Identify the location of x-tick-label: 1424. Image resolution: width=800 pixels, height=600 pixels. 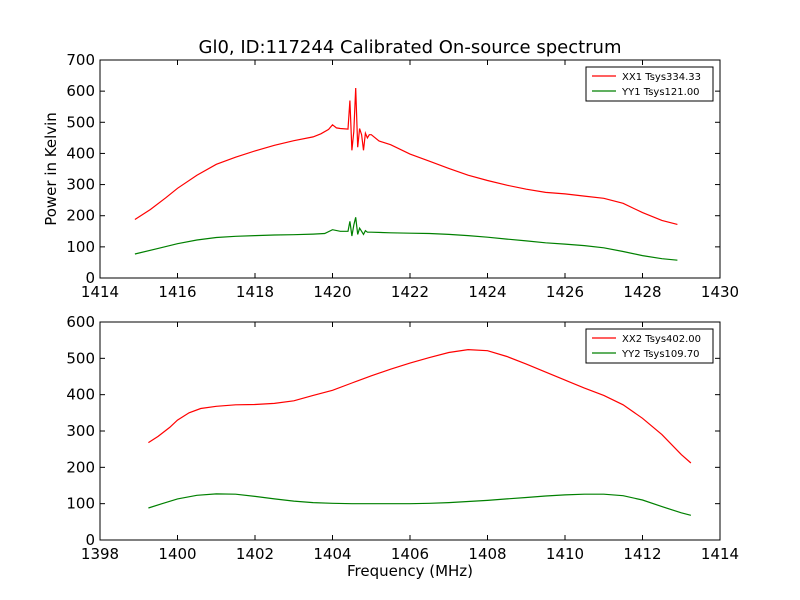
(487, 292).